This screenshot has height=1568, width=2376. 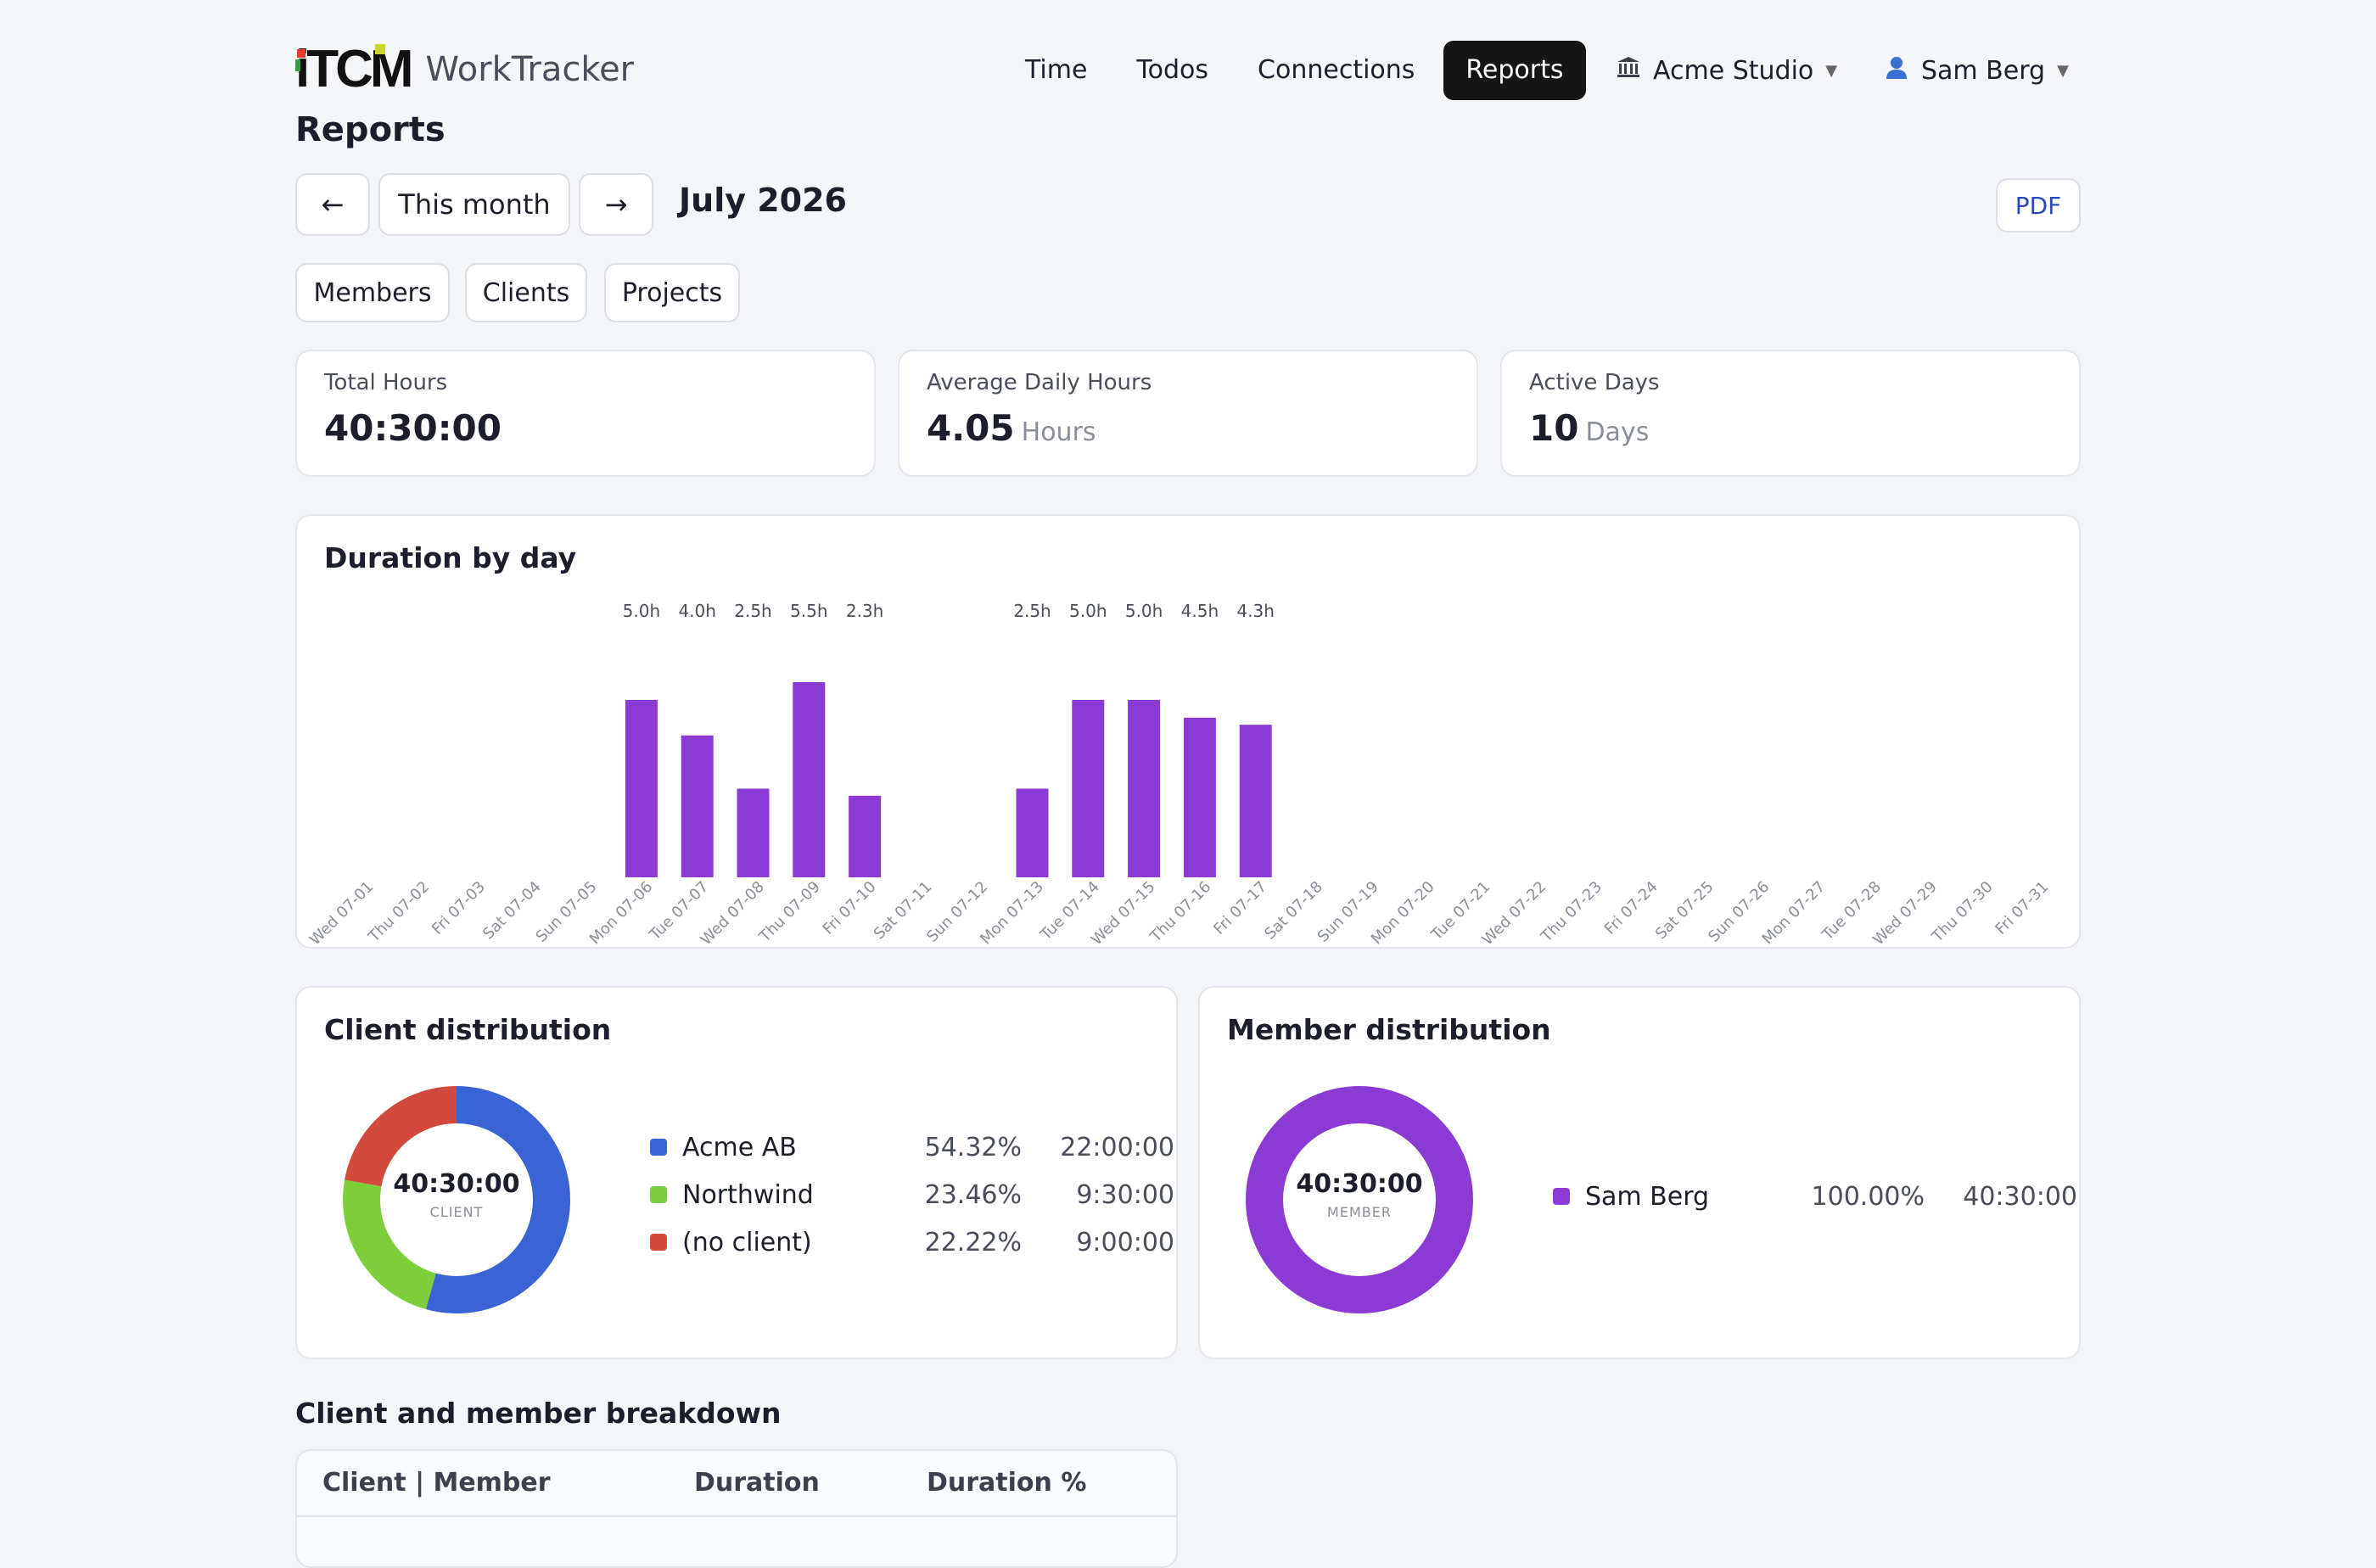 I want to click on legend-item: Acme AB 54.32% 22:00:00, so click(x=912, y=1147).